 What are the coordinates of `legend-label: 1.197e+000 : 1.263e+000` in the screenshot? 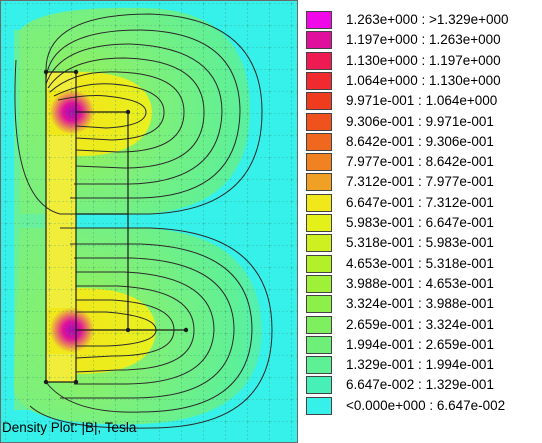 It's located at (423, 40).